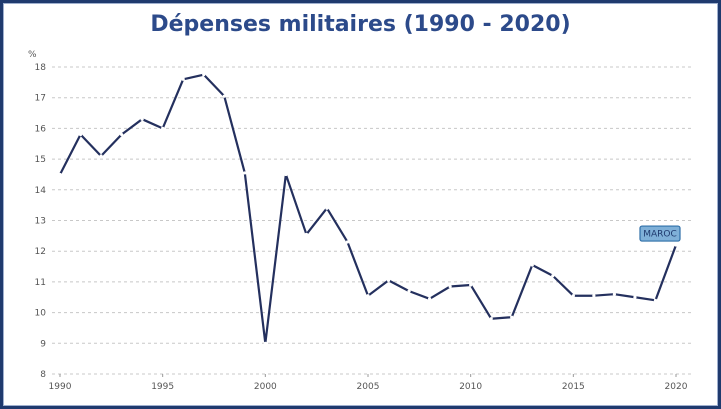  I want to click on x-tick-label: 1995, so click(162, 387).